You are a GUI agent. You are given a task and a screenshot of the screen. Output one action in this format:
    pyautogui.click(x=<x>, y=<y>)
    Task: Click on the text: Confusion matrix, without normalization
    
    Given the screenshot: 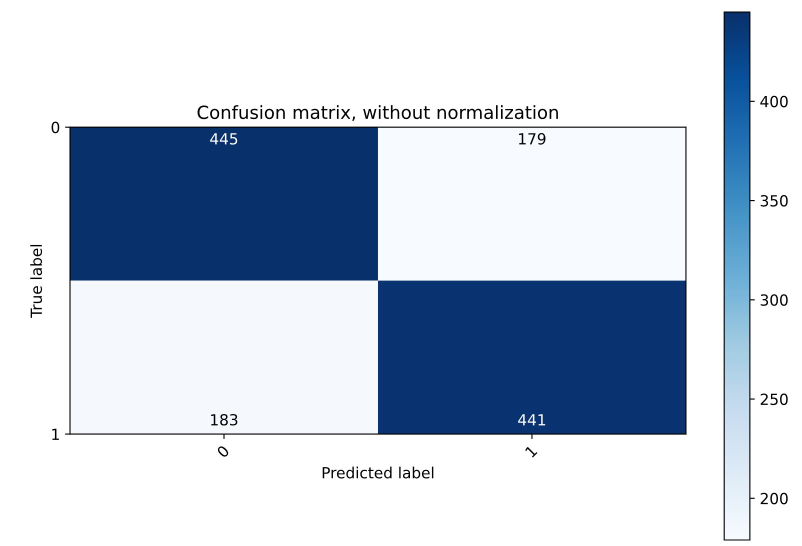 What is the action you would take?
    pyautogui.click(x=378, y=113)
    